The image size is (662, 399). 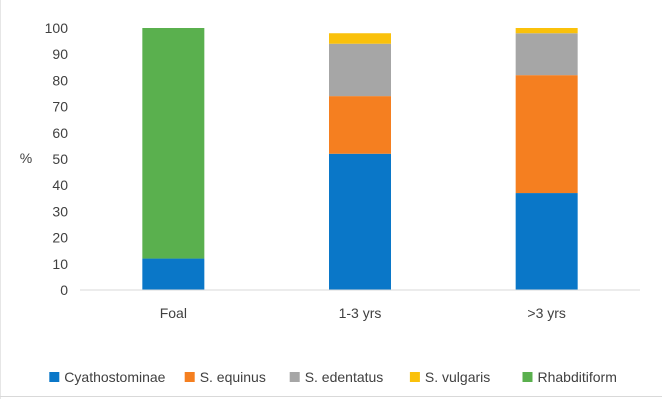 What do you see at coordinates (26, 158) in the screenshot?
I see `y-axis-label: %` at bounding box center [26, 158].